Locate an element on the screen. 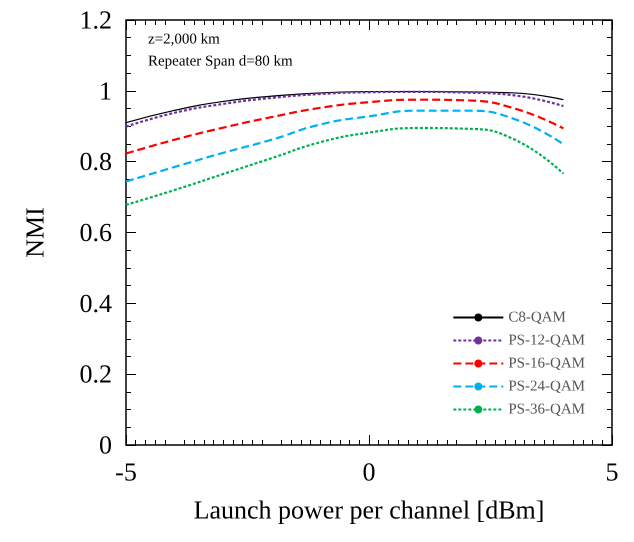 The image size is (634, 542). y-tick-label: 0.6 is located at coordinates (96, 232).